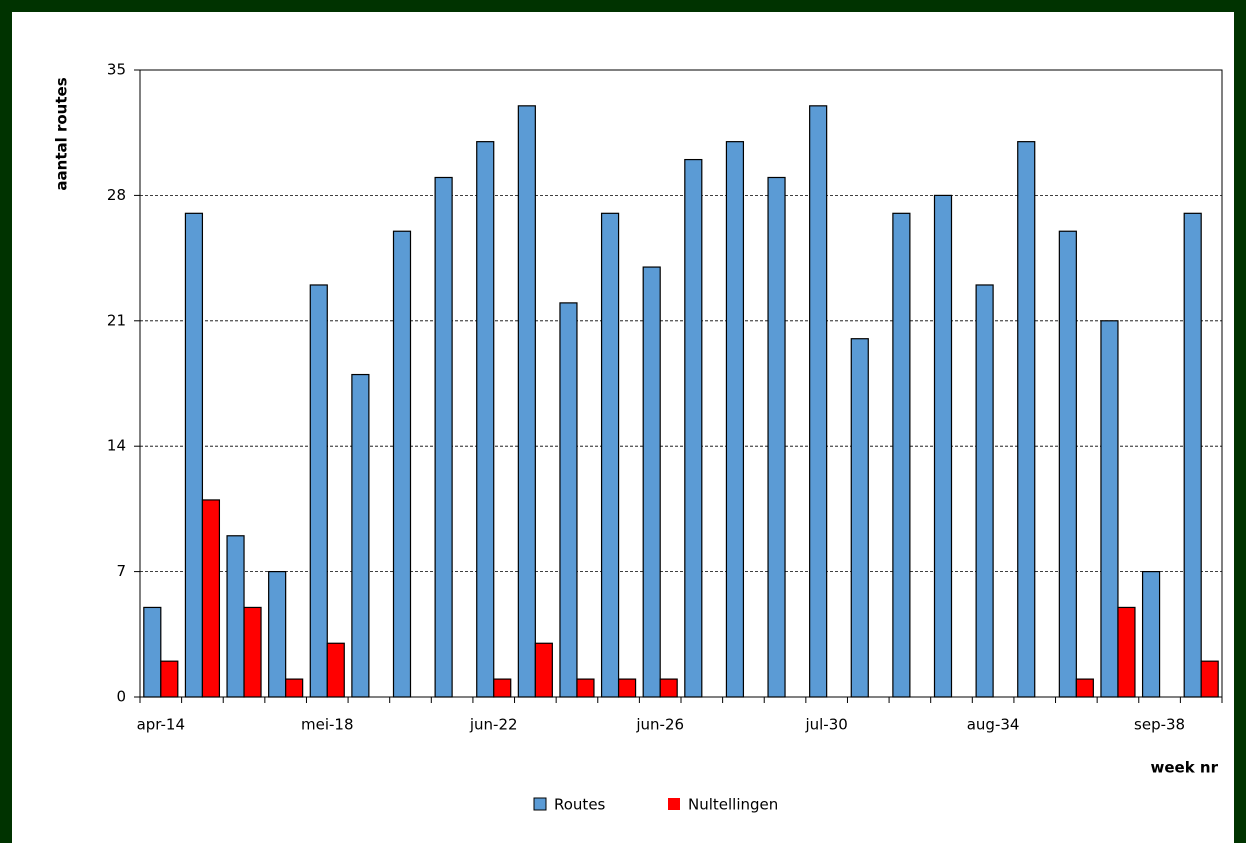  I want to click on x-tick-label: mei-18, so click(327, 725).